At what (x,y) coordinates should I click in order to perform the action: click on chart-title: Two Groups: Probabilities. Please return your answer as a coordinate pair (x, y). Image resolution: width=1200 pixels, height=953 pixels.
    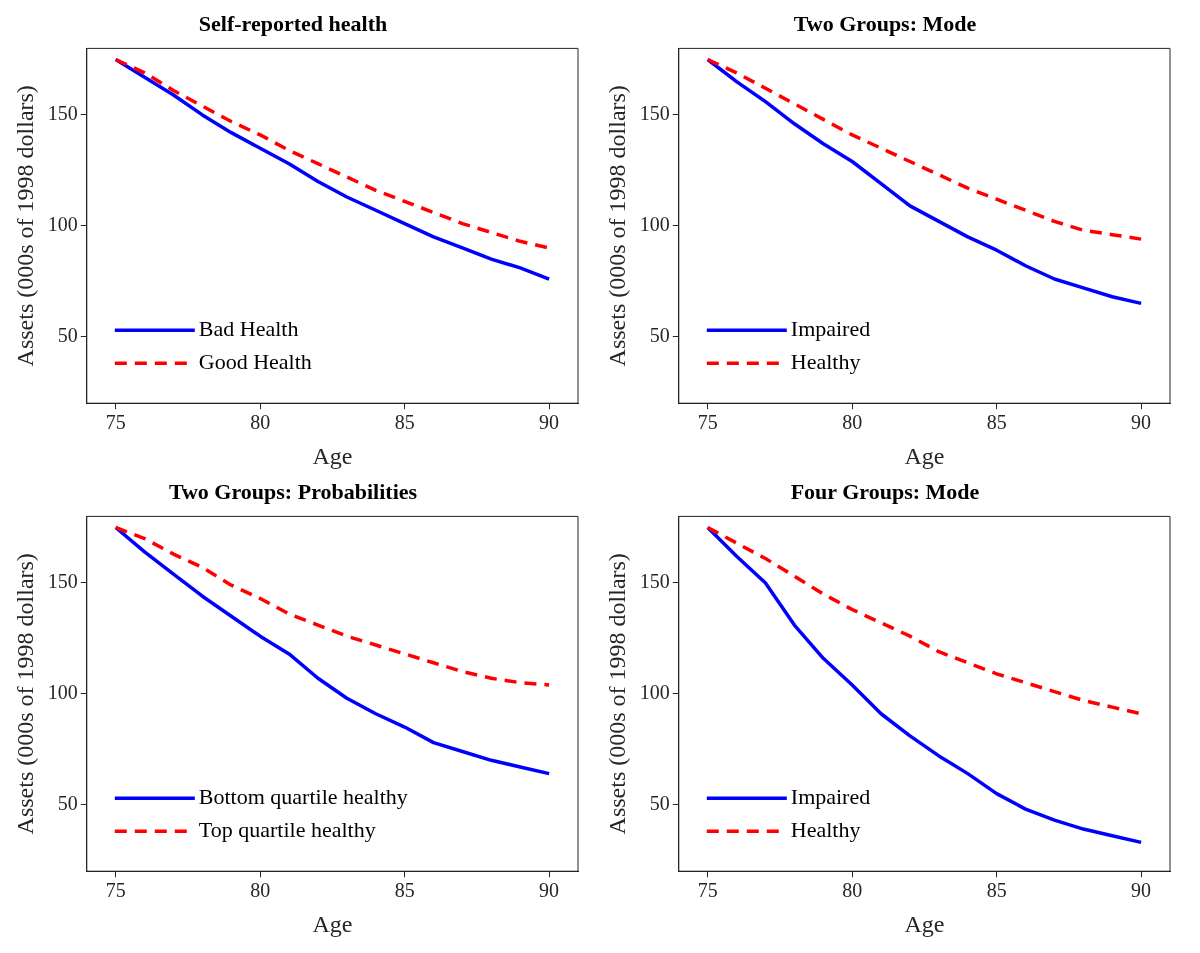
    Looking at the image, I should click on (293, 491).